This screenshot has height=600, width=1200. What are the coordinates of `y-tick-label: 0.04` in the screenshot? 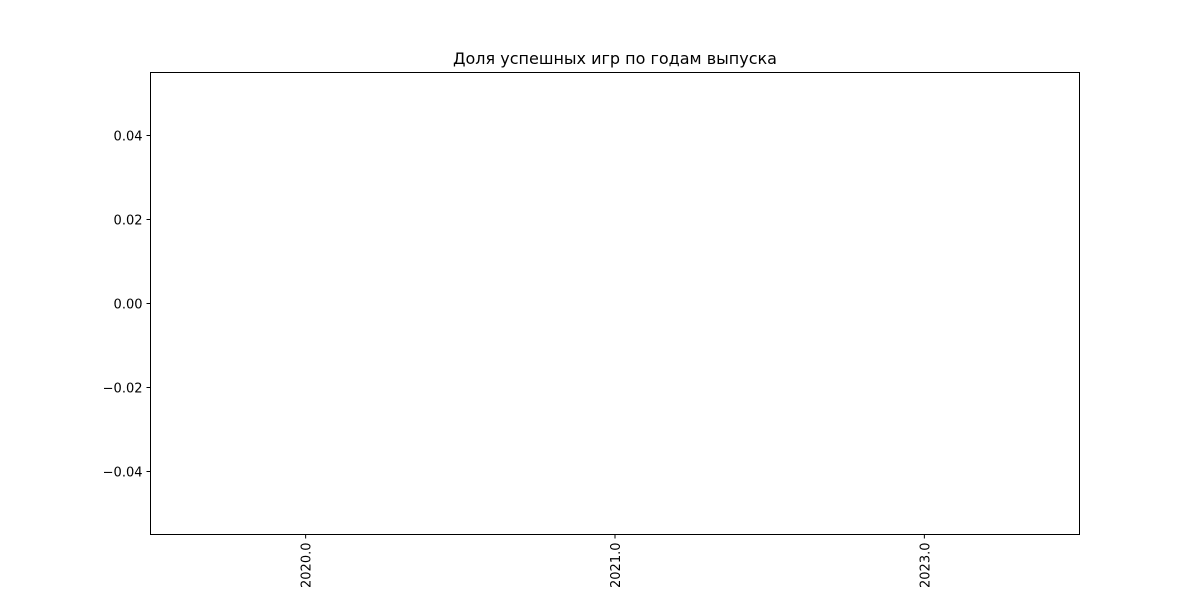 It's located at (128, 137).